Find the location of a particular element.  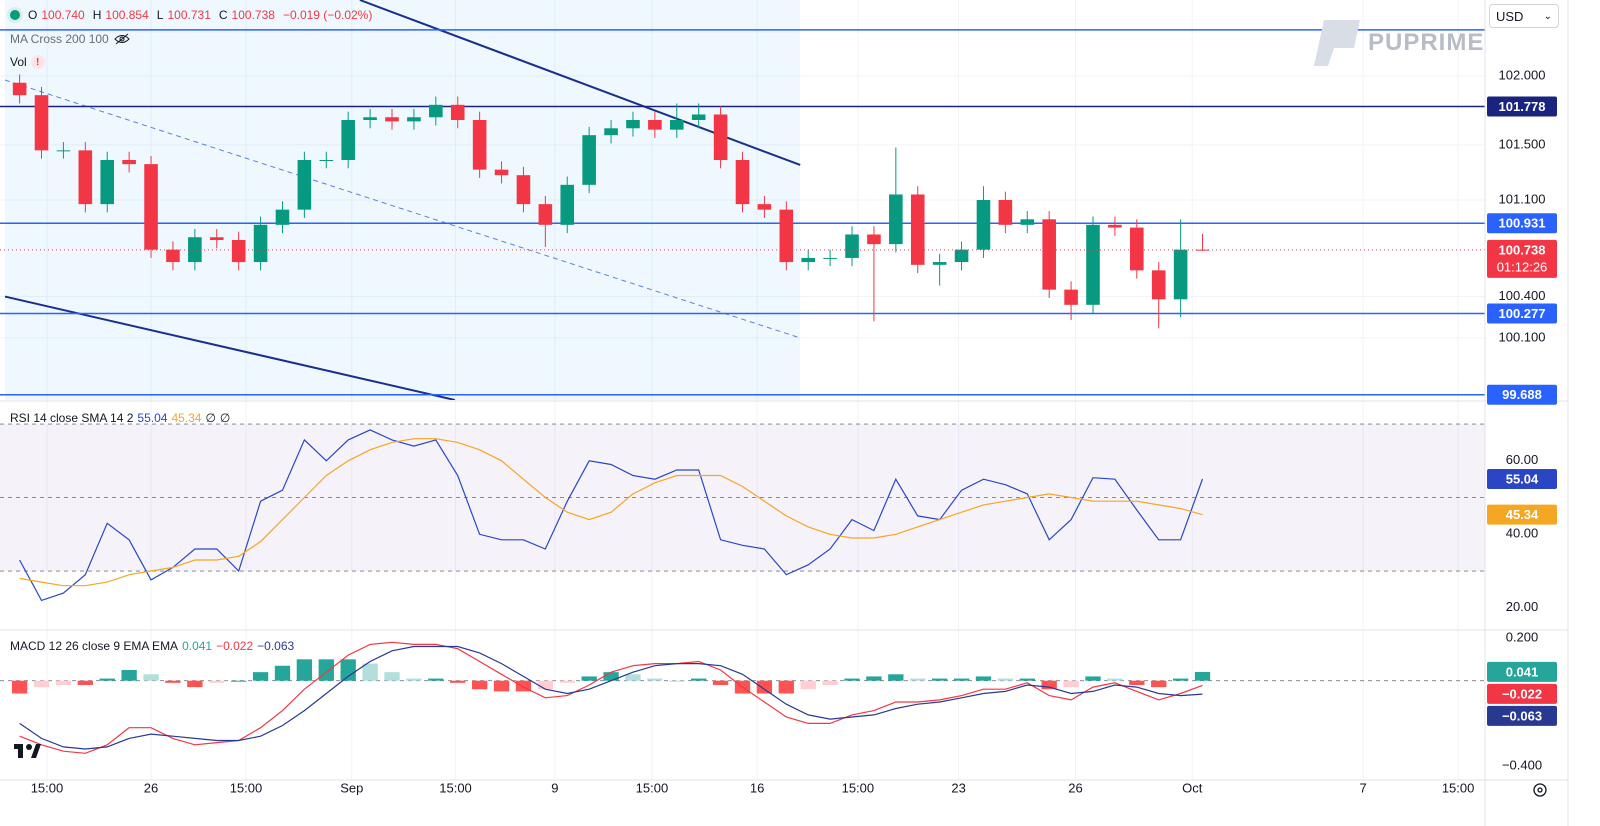

tag-label: 100.277 is located at coordinates (1522, 313).